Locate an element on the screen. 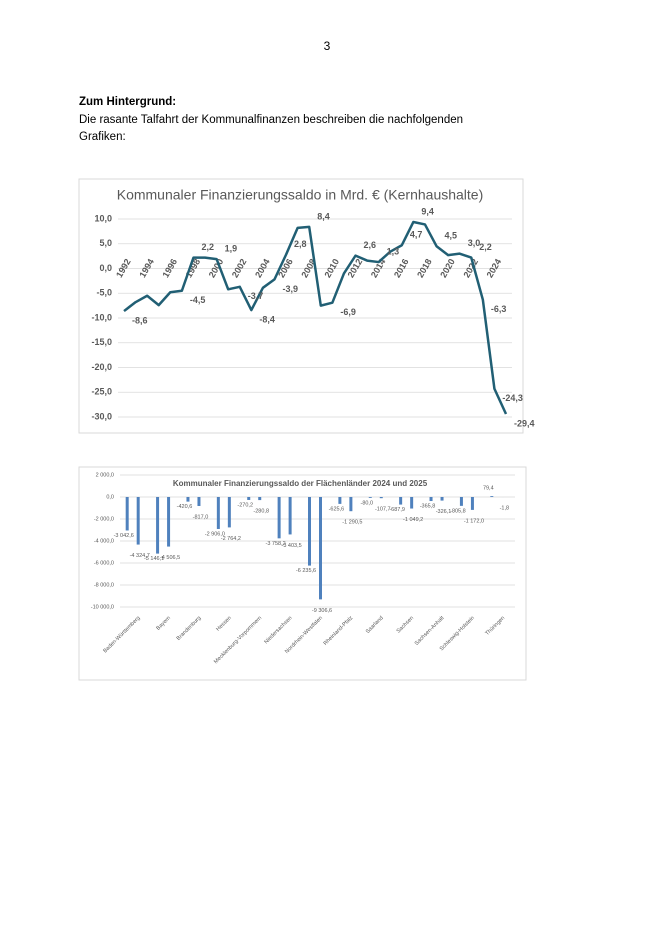  data-label: -805,8 is located at coordinates (458, 511).